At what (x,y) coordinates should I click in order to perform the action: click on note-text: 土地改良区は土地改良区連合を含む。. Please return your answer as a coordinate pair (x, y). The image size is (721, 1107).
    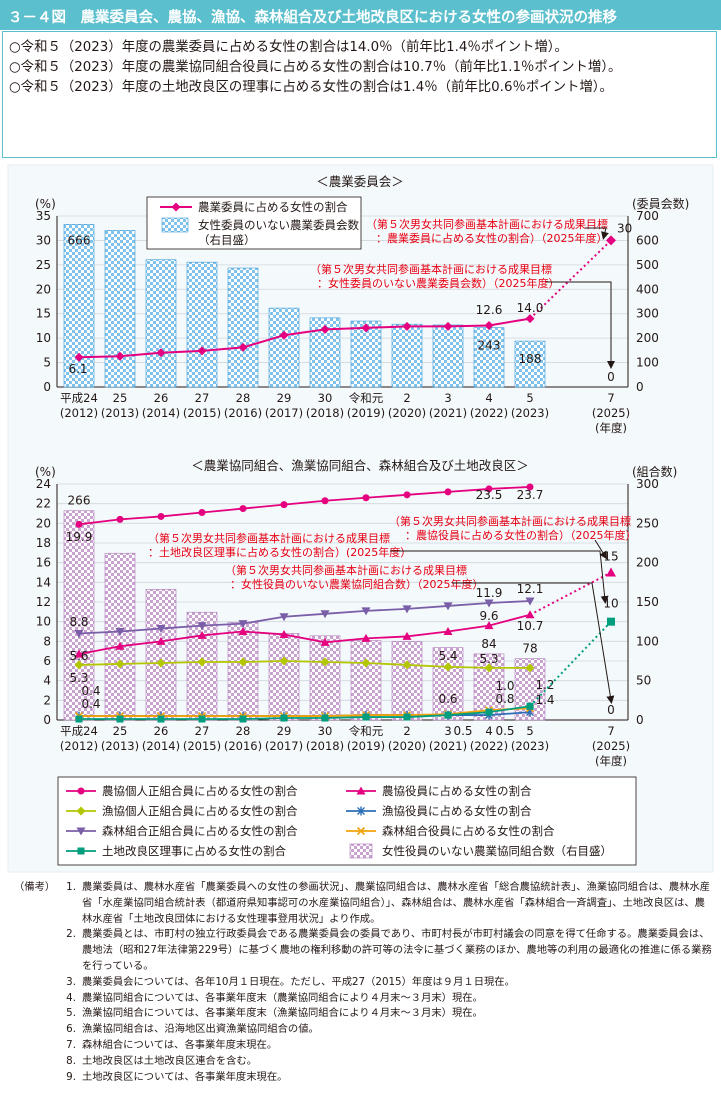
    Looking at the image, I should click on (170, 1060).